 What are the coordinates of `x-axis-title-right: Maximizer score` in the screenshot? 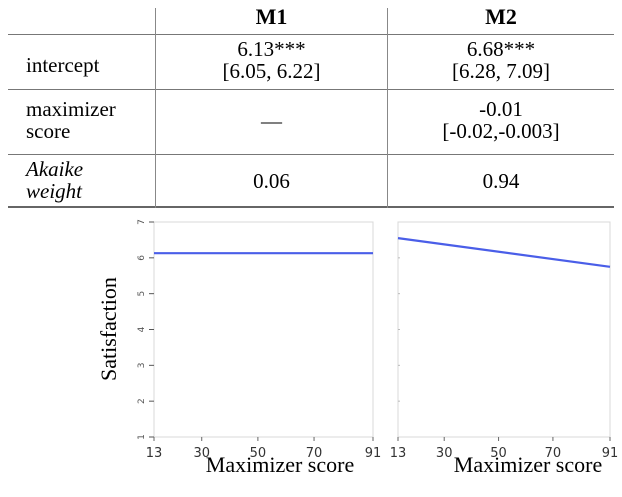 It's located at (528, 464).